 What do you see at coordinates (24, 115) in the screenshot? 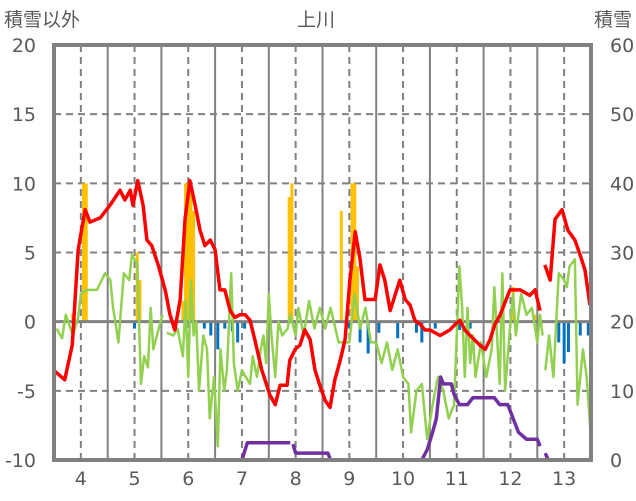
I see `left-tick-label: 15` at bounding box center [24, 115].